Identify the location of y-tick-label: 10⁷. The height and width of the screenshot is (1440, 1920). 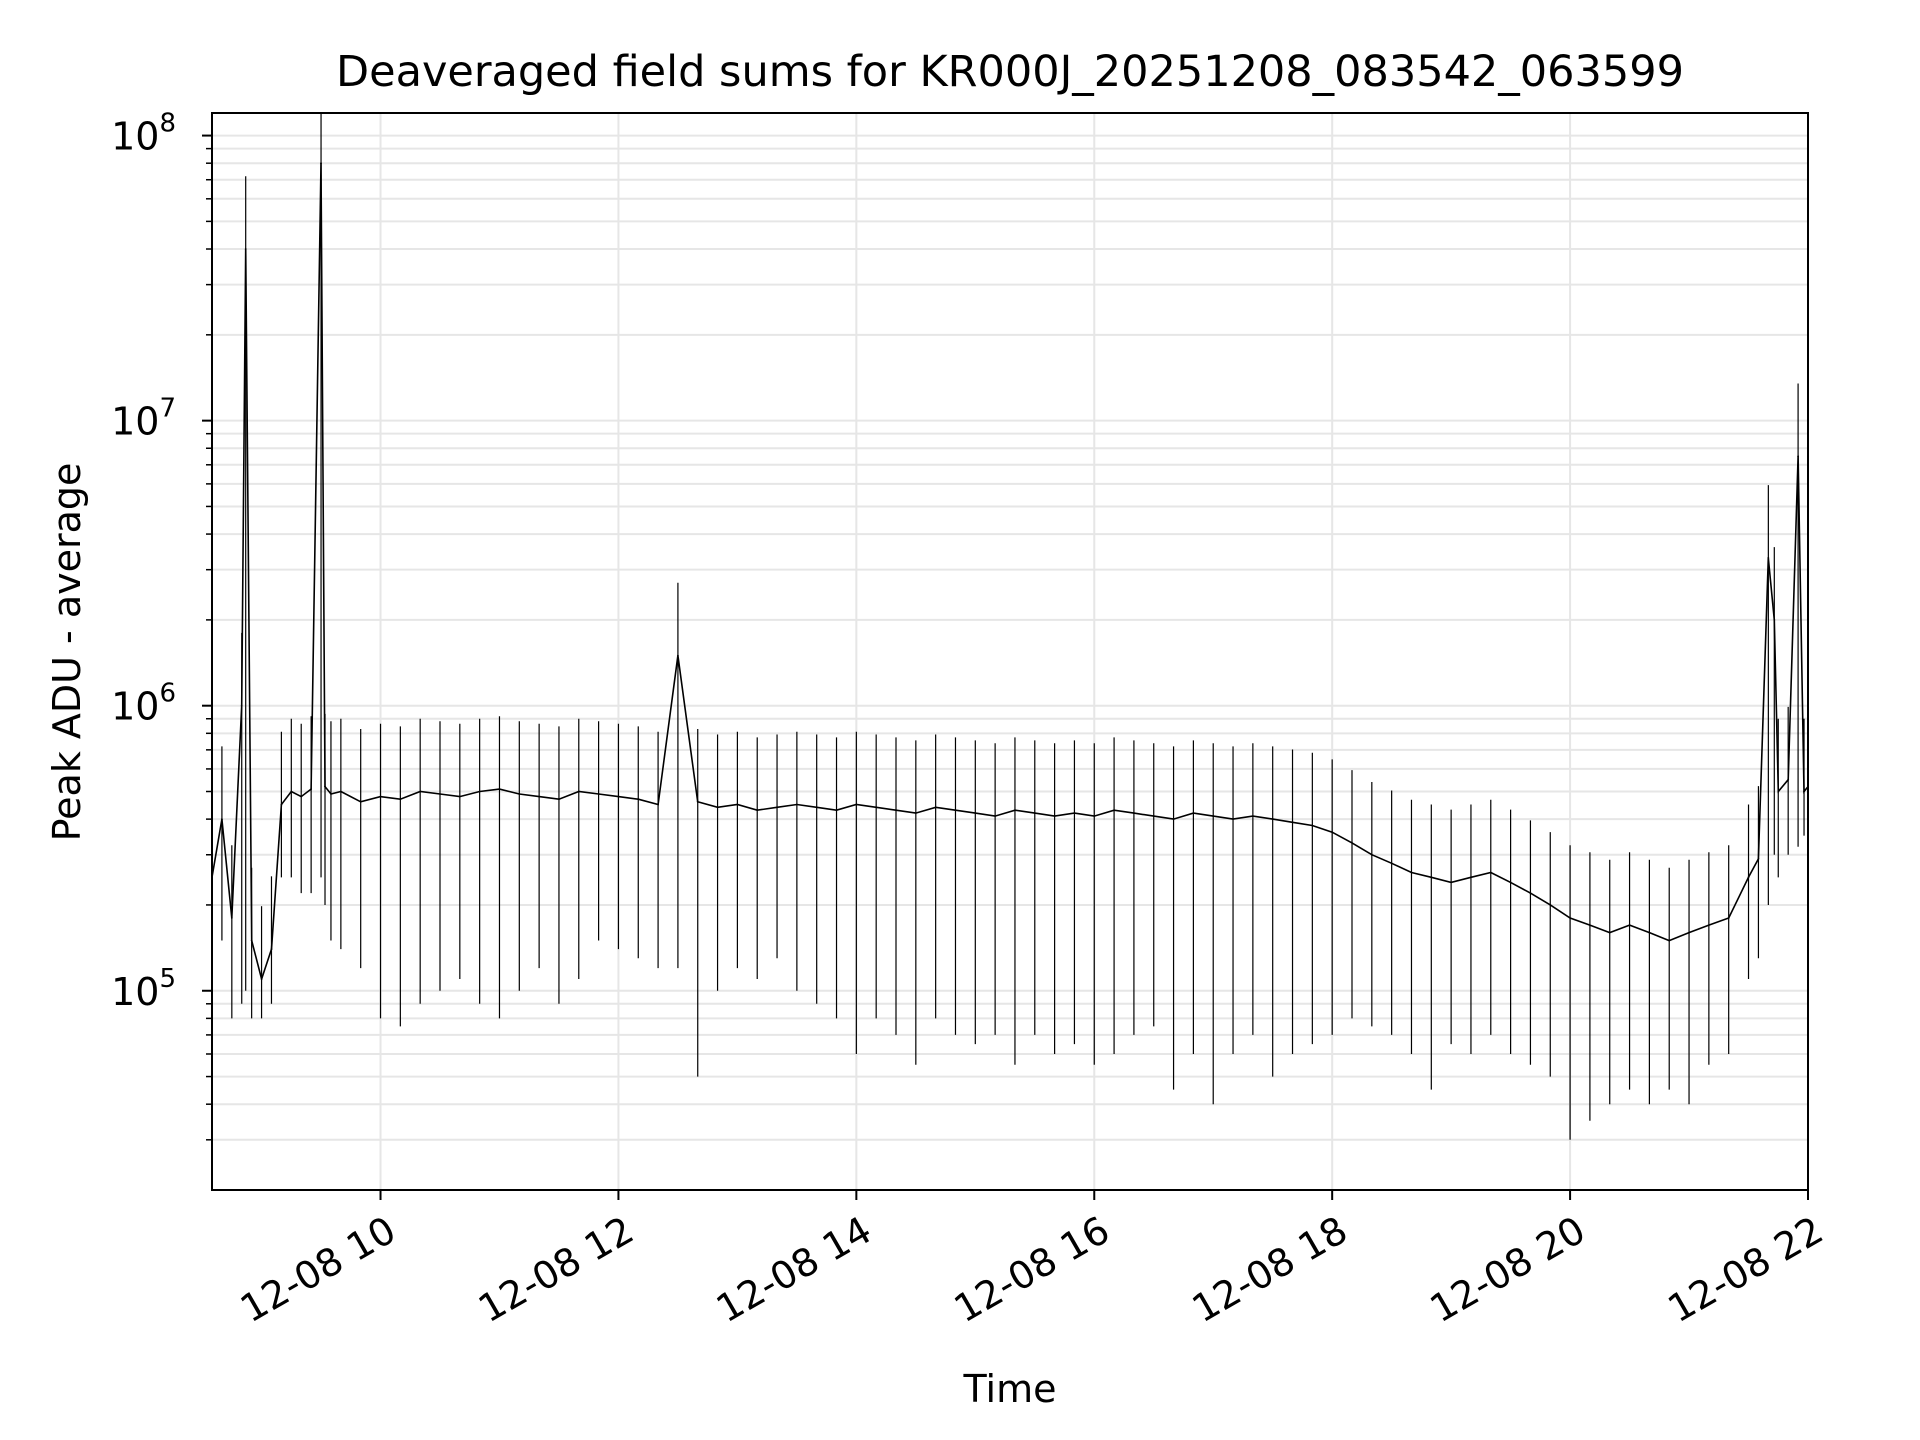
(143, 419).